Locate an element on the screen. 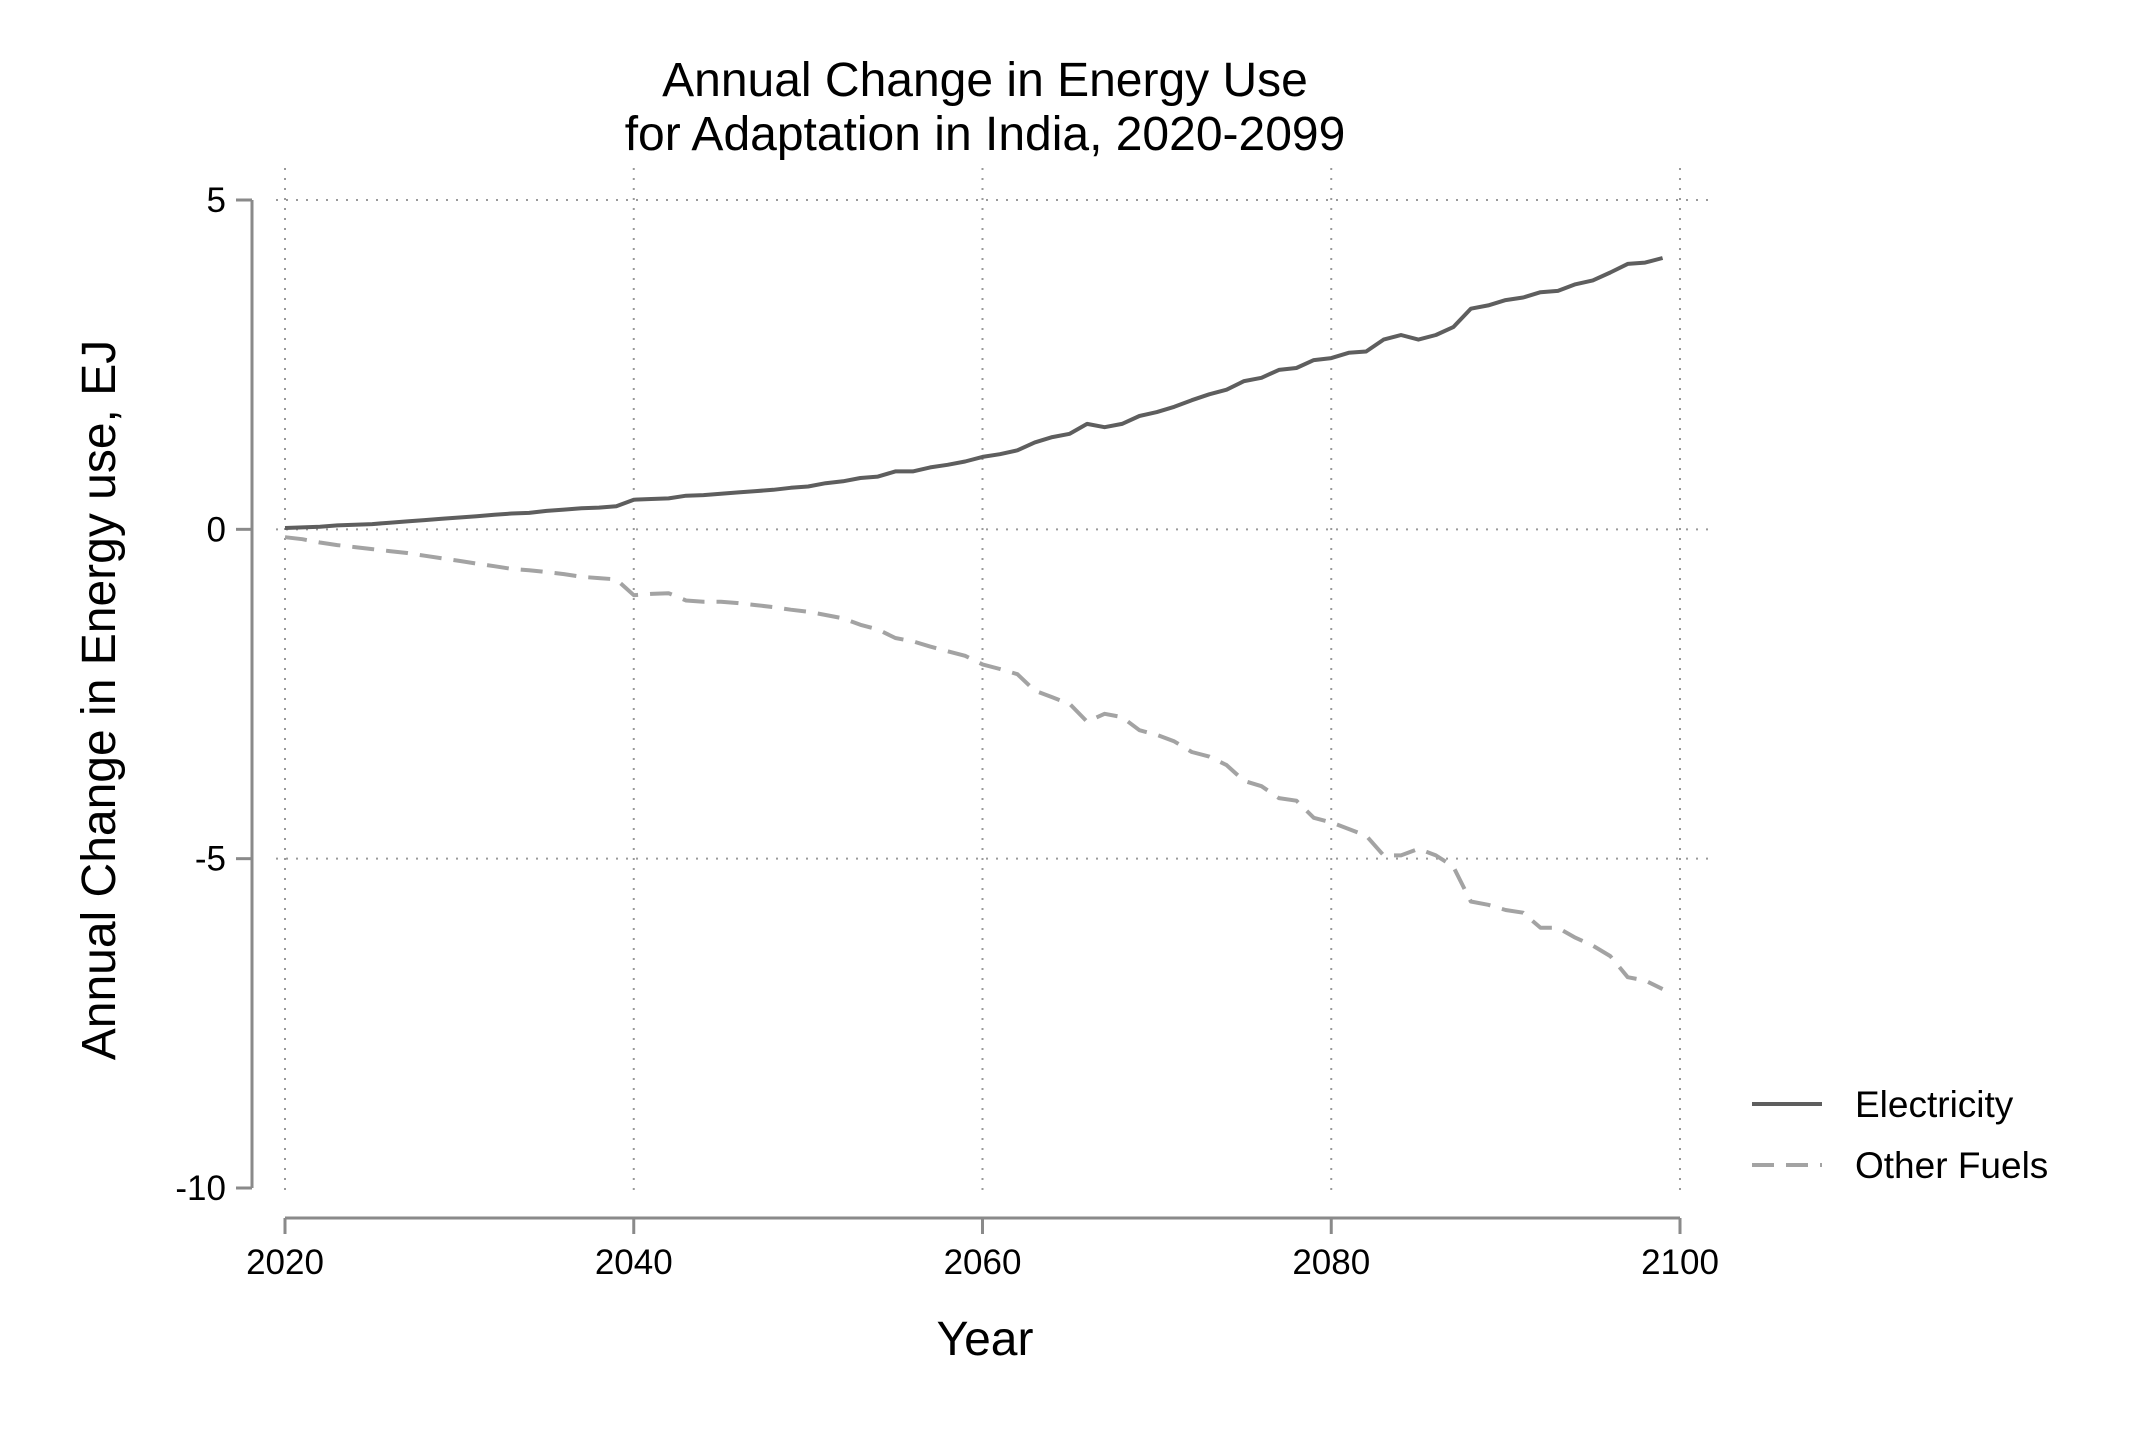 The image size is (2146, 1435). x-tick-label: 2020 is located at coordinates (285, 1262).